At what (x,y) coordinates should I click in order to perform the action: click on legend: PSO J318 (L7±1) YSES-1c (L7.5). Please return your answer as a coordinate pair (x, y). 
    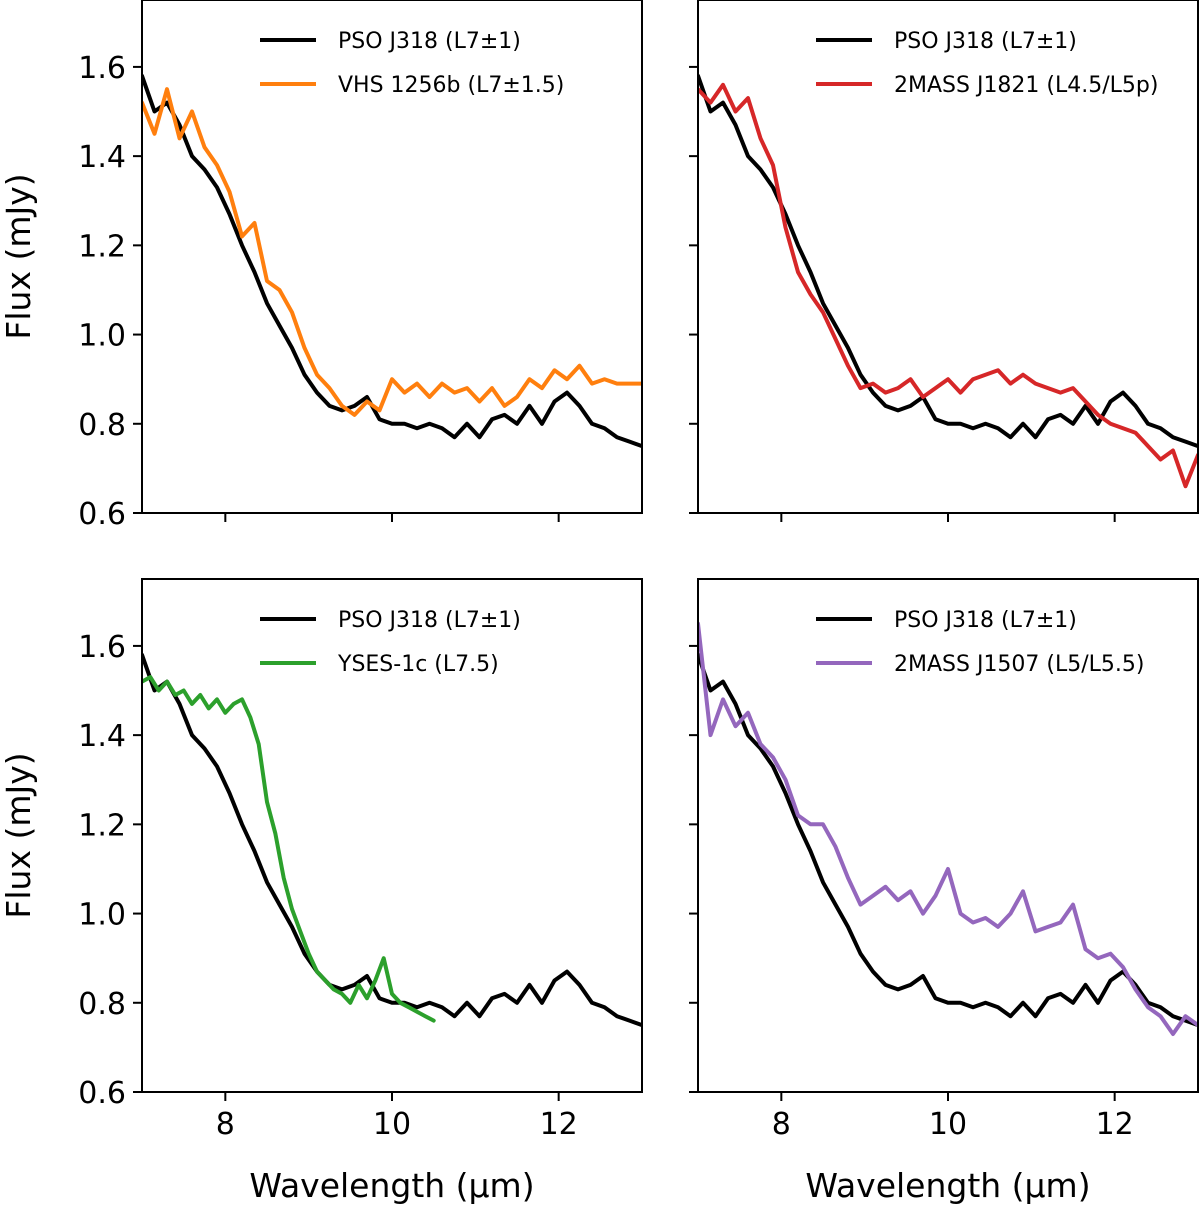
    Looking at the image, I should click on (390, 642).